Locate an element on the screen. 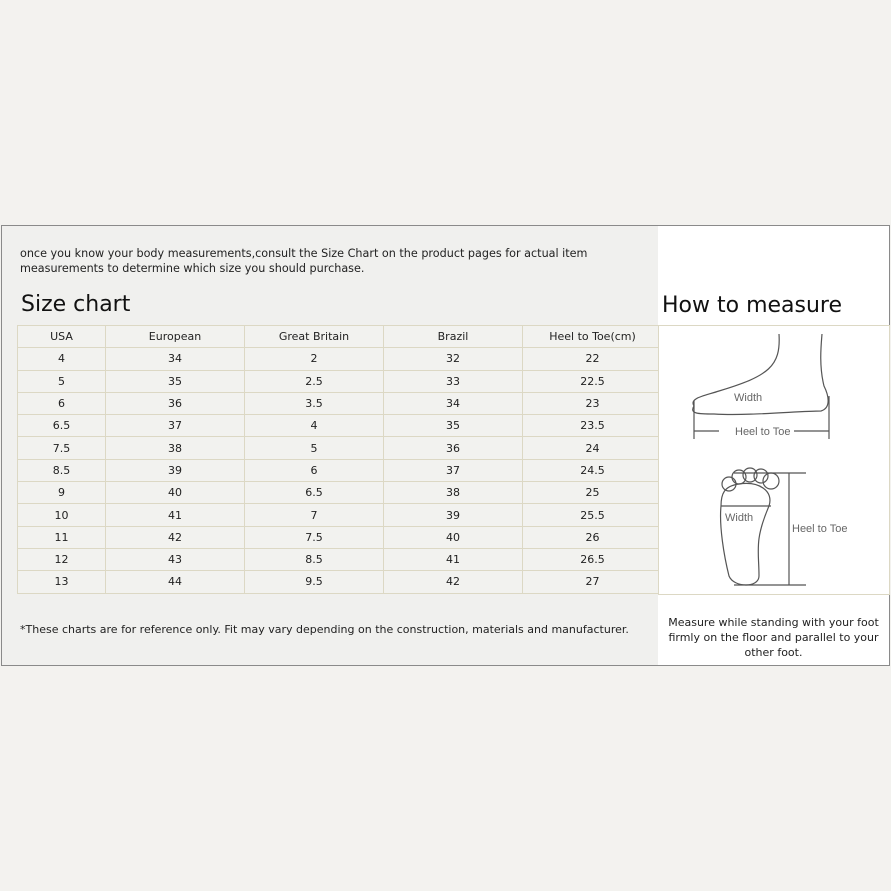  side-width-label: Width is located at coordinates (748, 398).